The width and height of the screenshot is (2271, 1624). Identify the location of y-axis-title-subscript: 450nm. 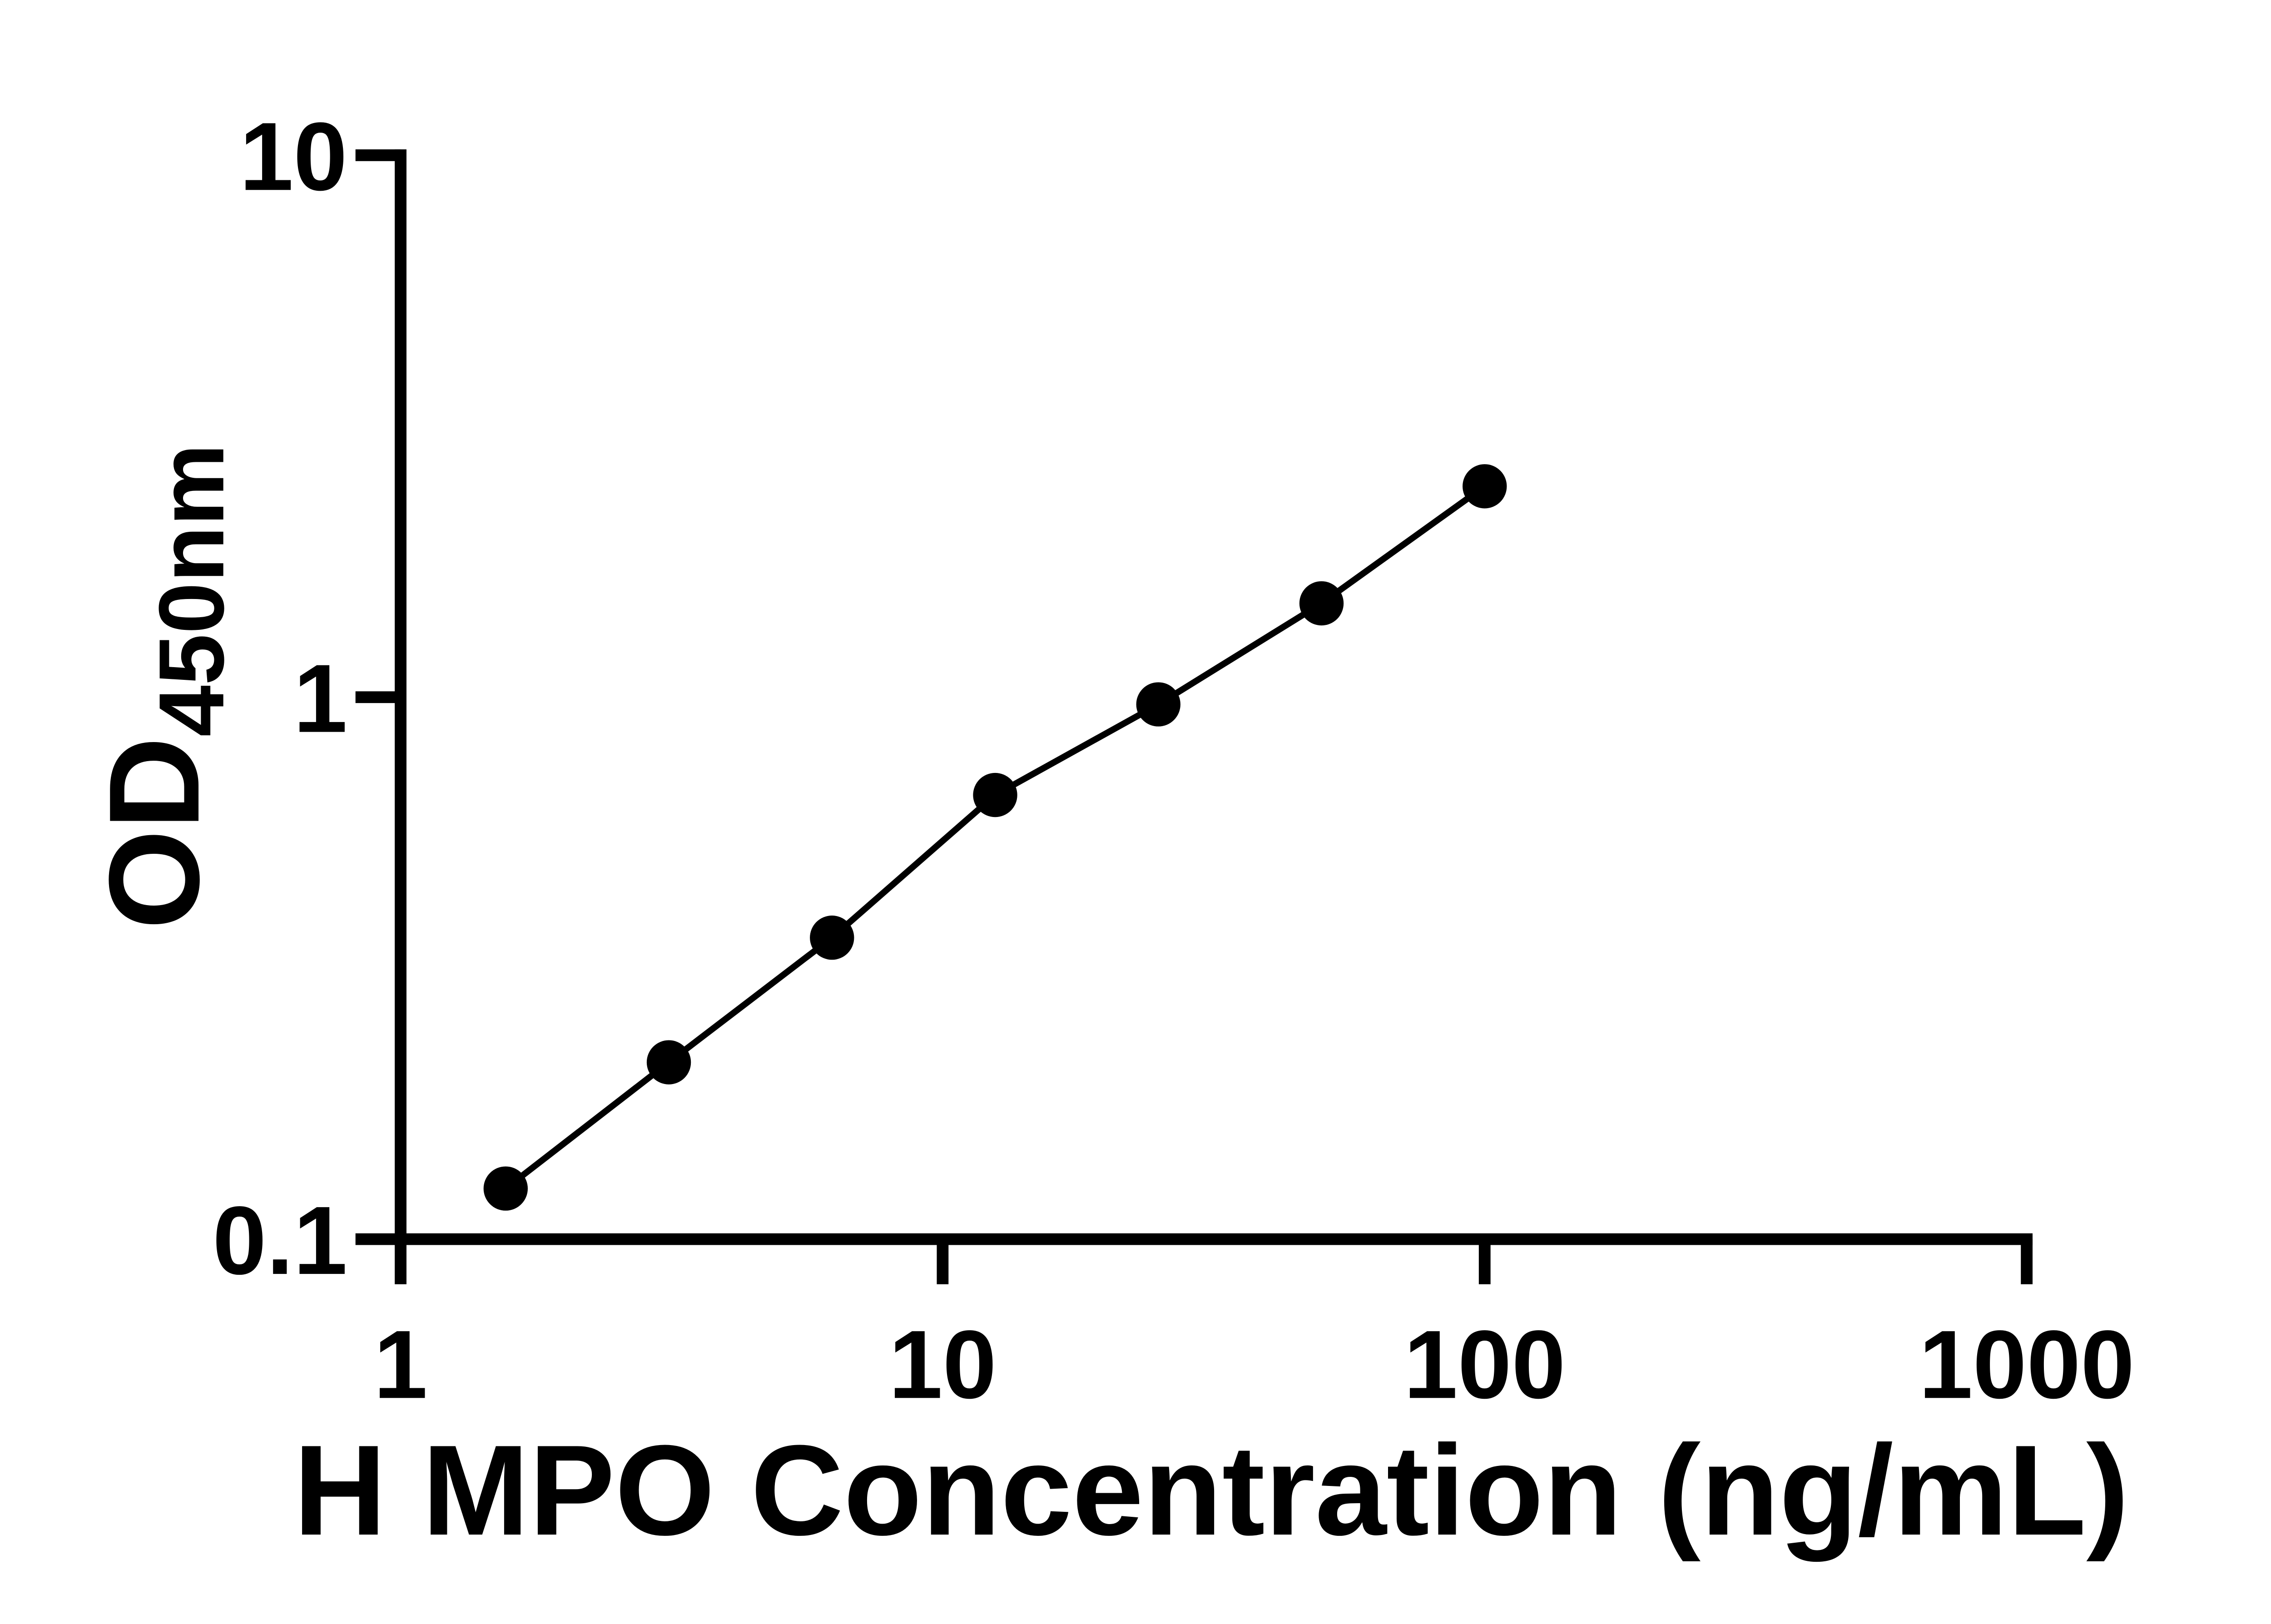
(191, 590).